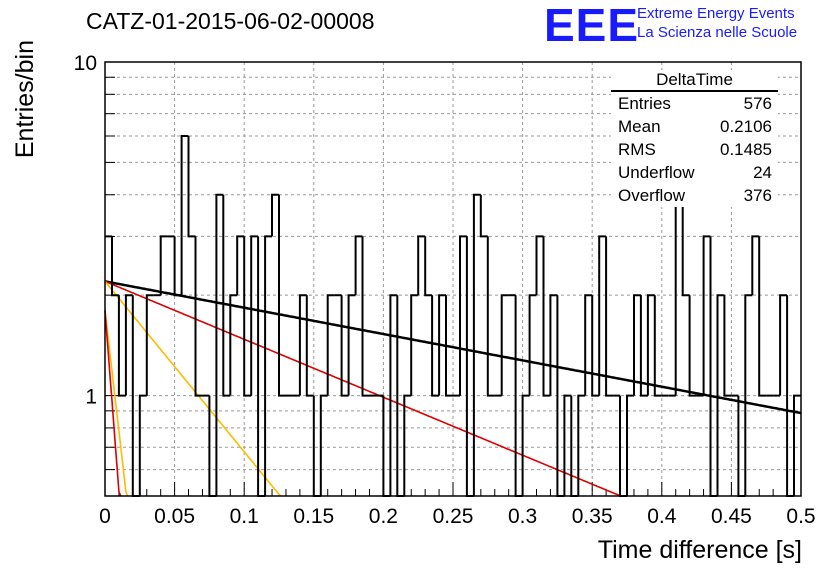 The image size is (836, 572). Describe the element at coordinates (639, 126) in the screenshot. I see `stats-label: Mean` at that location.